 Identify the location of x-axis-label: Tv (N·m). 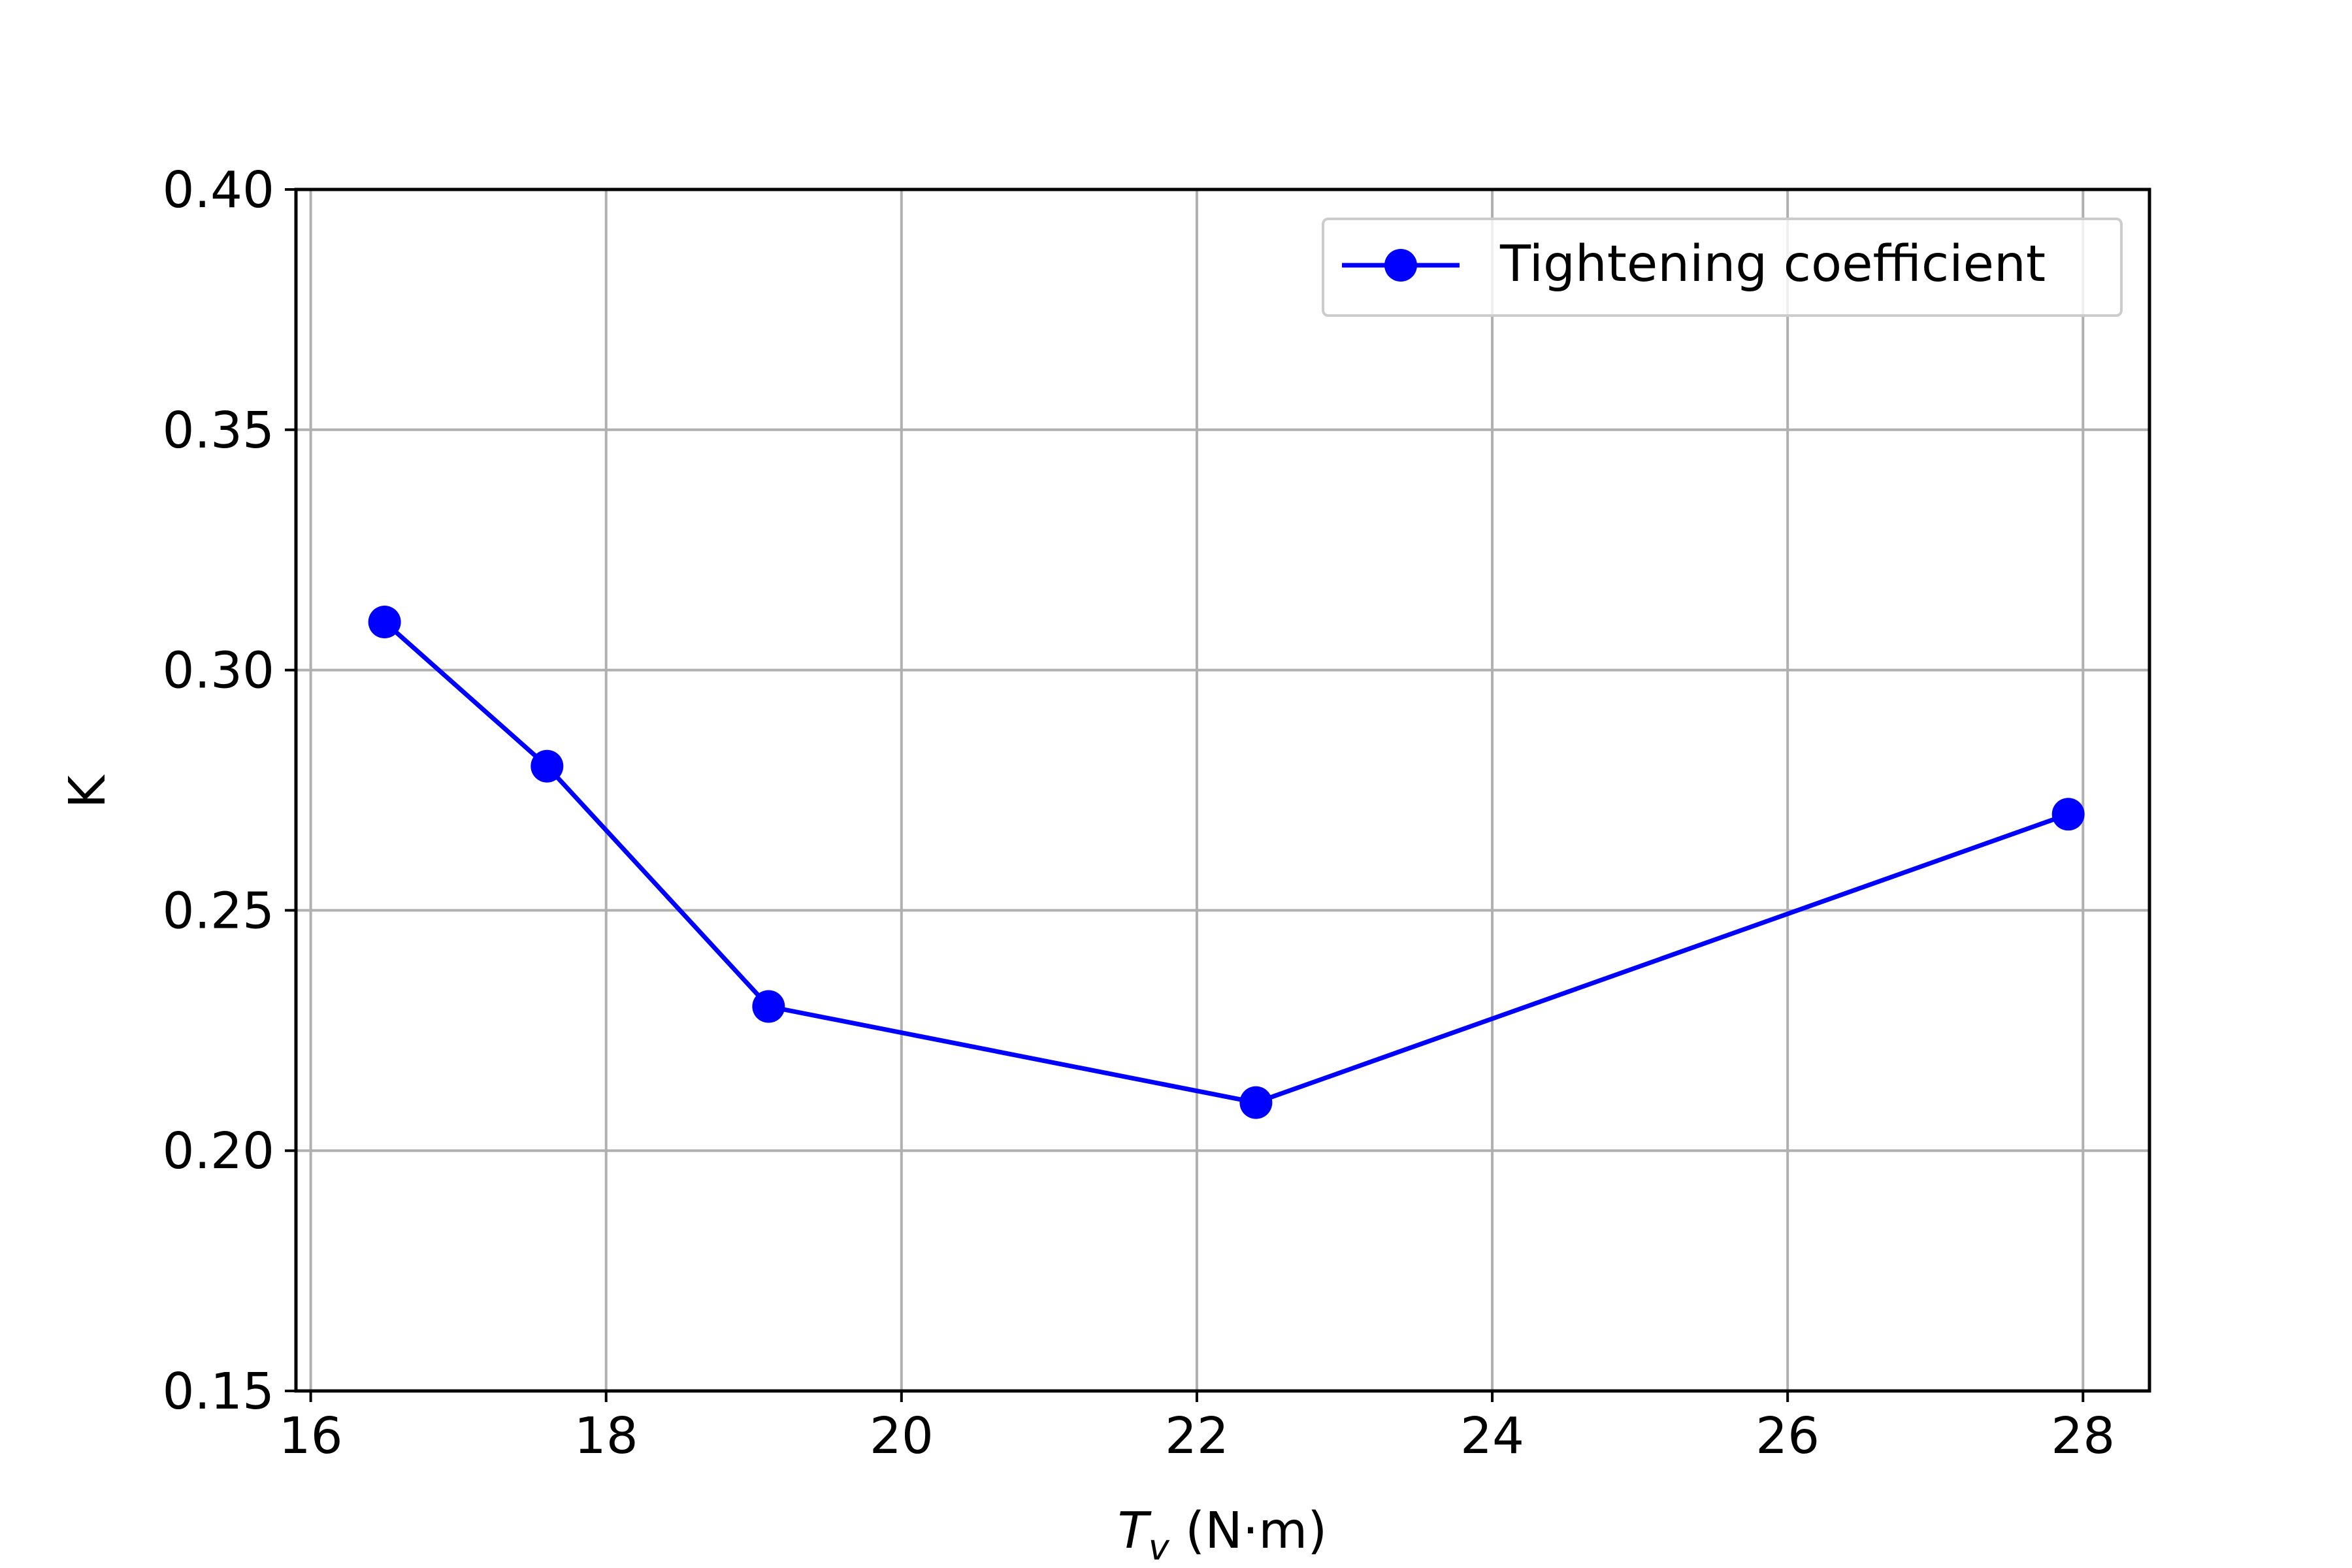
(1223, 1535).